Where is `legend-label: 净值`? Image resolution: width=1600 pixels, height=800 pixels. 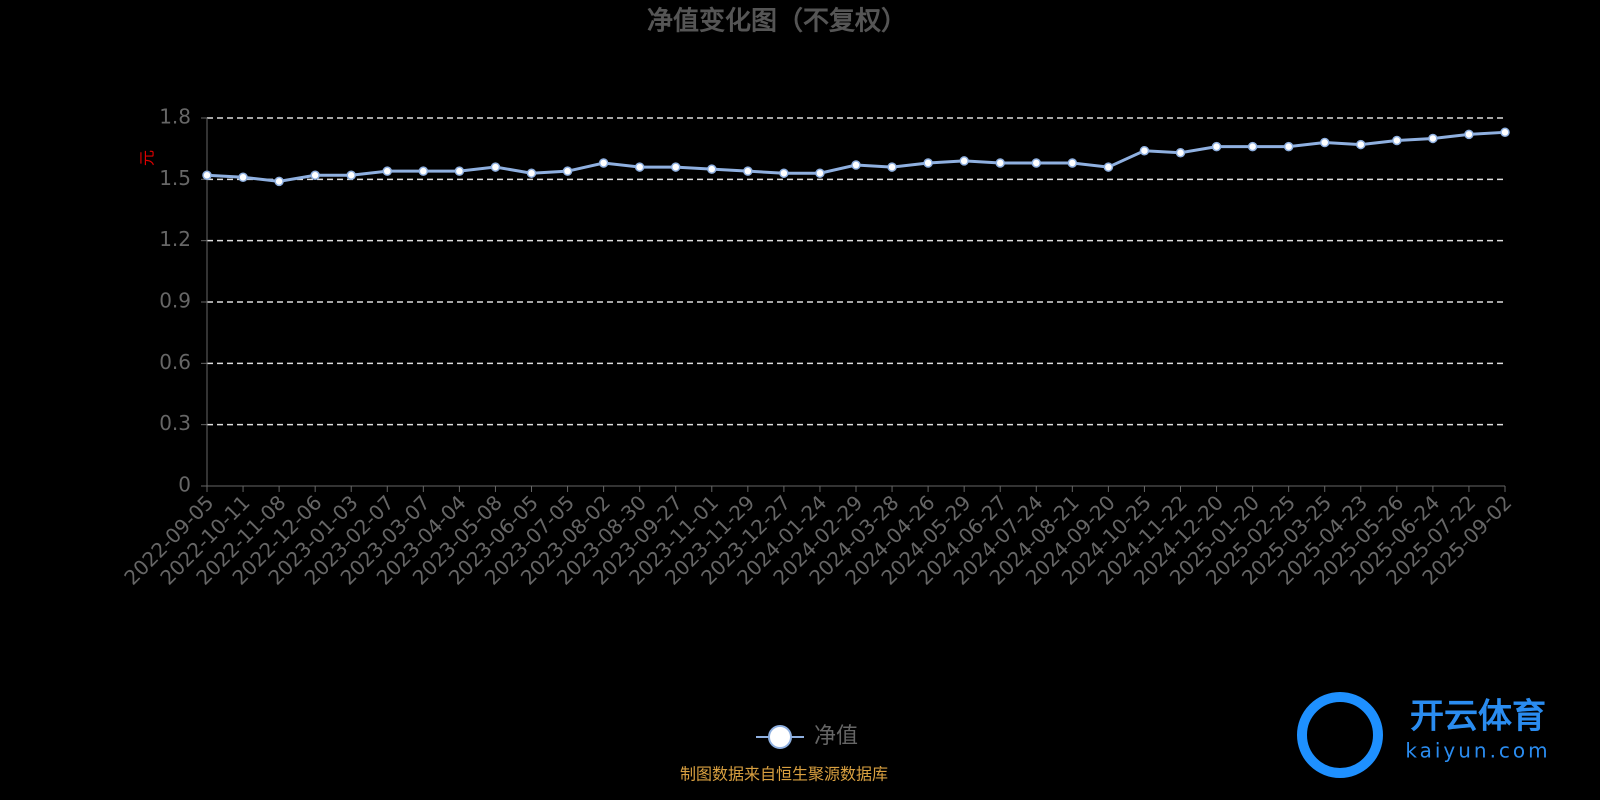 legend-label: 净值 is located at coordinates (836, 736).